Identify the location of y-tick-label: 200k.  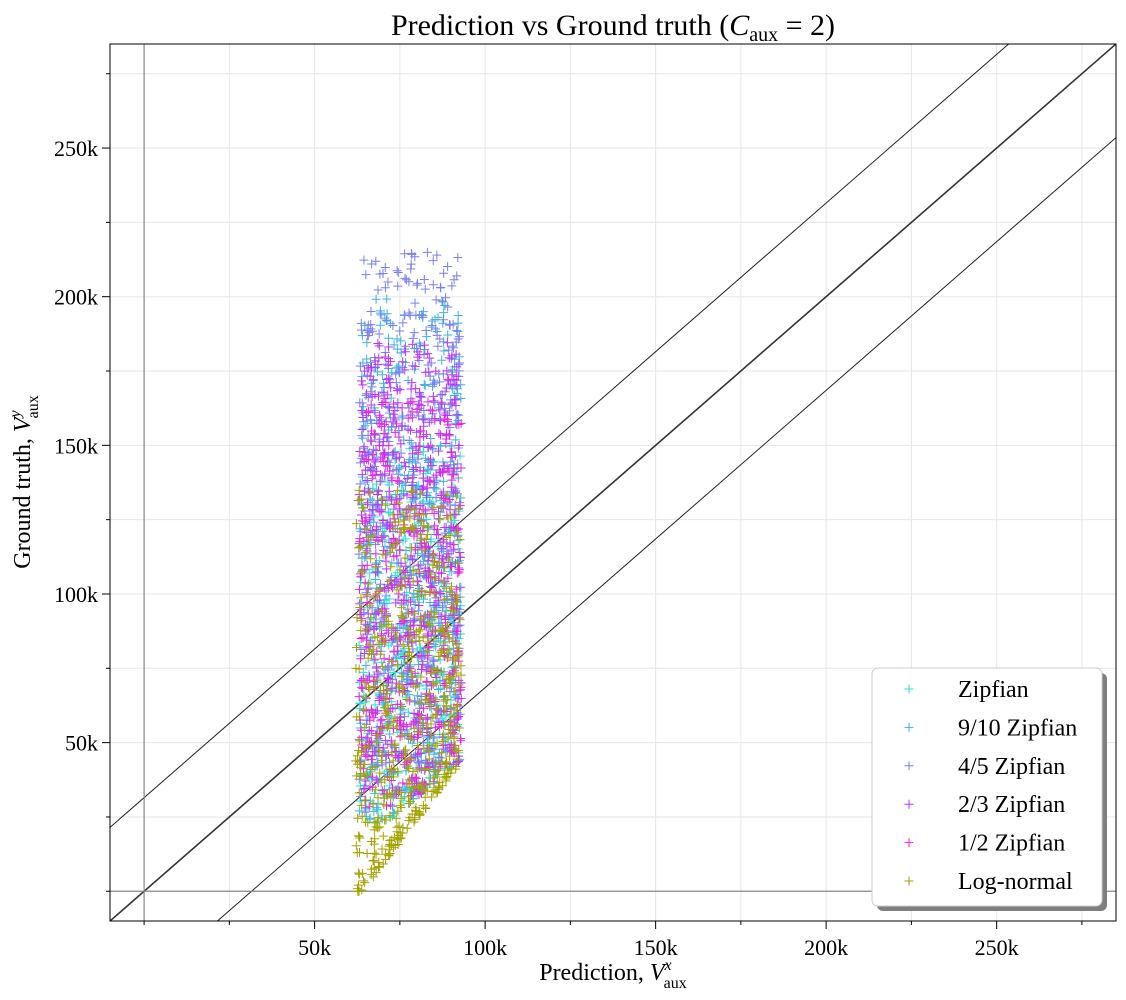
(76, 297).